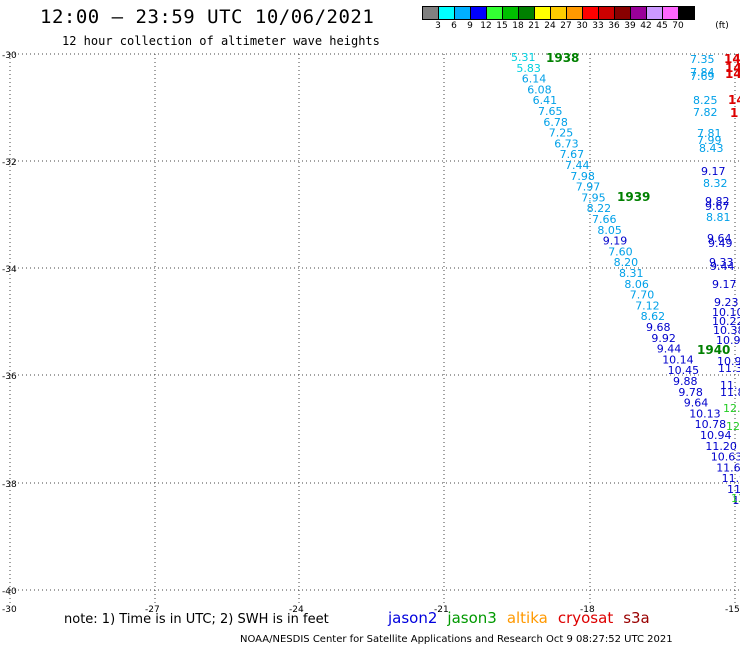 The image size is (740, 650). I want to click on wave-height-label: 11.99, so click(731, 478).